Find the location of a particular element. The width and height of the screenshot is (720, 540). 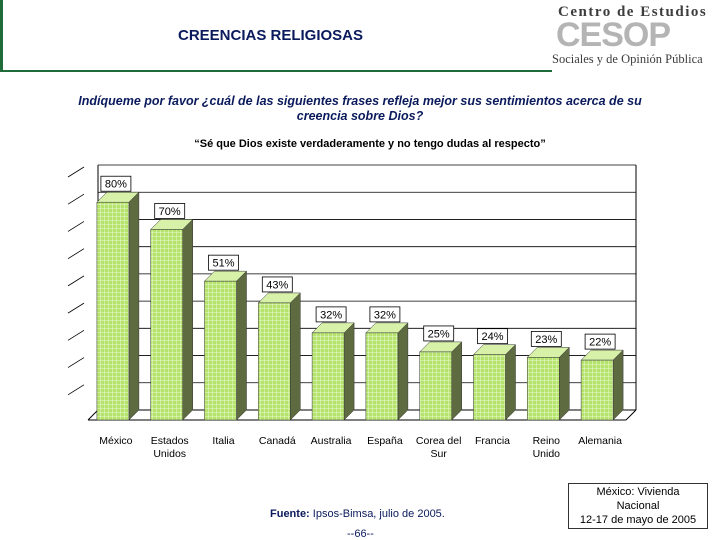

floor-right-edge is located at coordinates (631, 415).